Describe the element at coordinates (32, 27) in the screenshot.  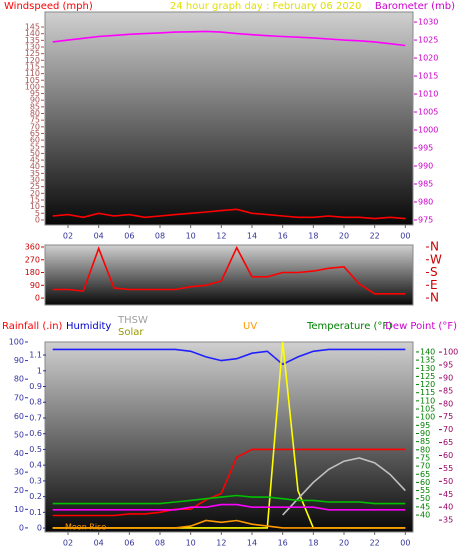
I see `y-tick-label: 145` at that location.